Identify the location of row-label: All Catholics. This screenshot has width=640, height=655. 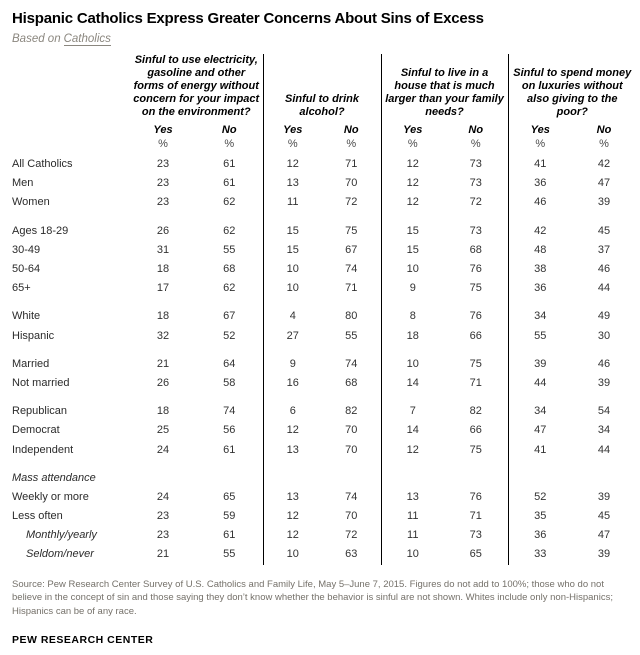
(42, 164).